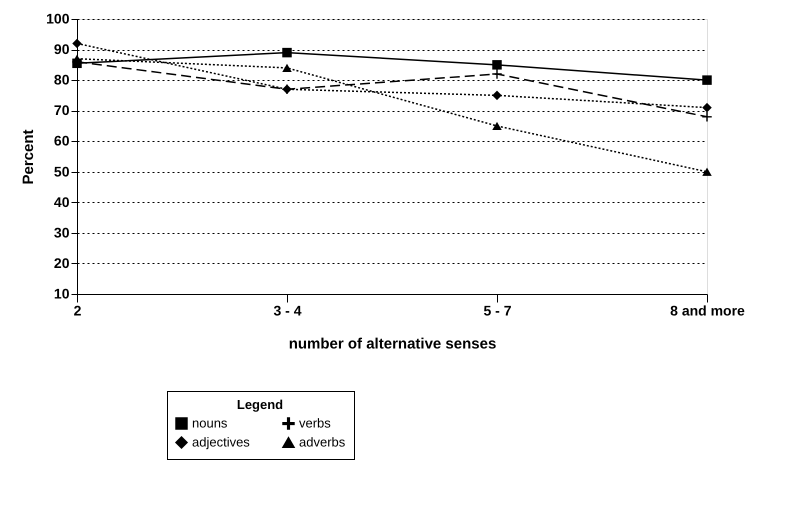 The width and height of the screenshot is (801, 505). What do you see at coordinates (497, 310) in the screenshot?
I see `x-tick-label: 5 - 7` at bounding box center [497, 310].